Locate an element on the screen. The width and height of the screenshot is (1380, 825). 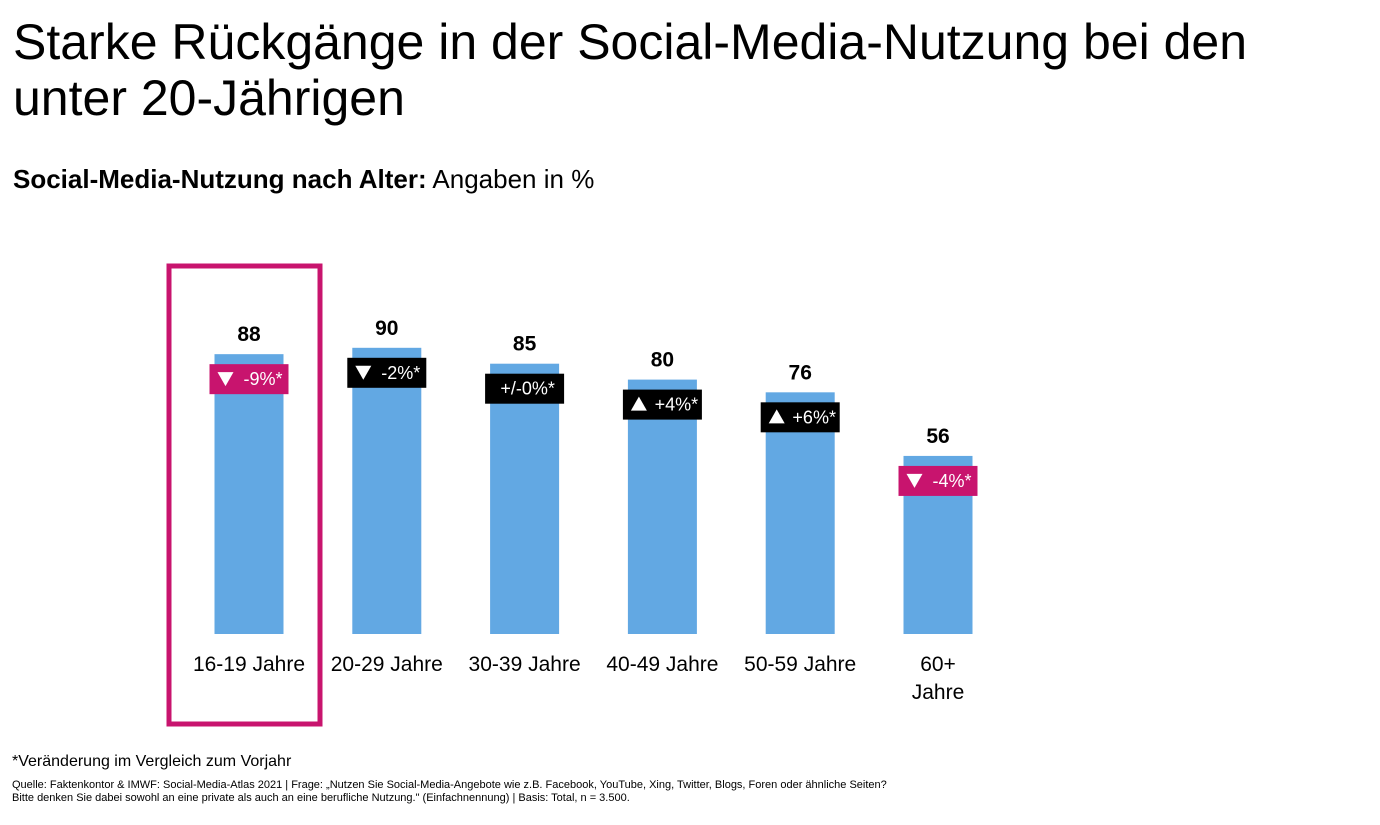
category-label: 50-59 Jahre is located at coordinates (800, 664).